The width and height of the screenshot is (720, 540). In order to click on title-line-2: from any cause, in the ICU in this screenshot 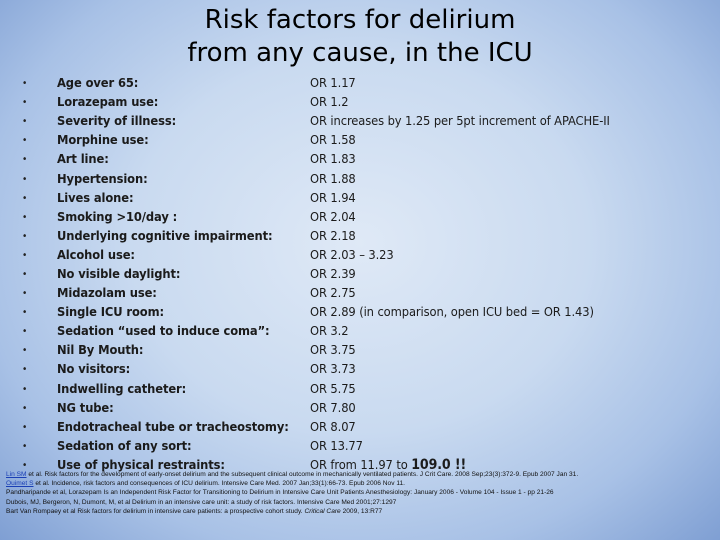, I will do `click(360, 53)`.